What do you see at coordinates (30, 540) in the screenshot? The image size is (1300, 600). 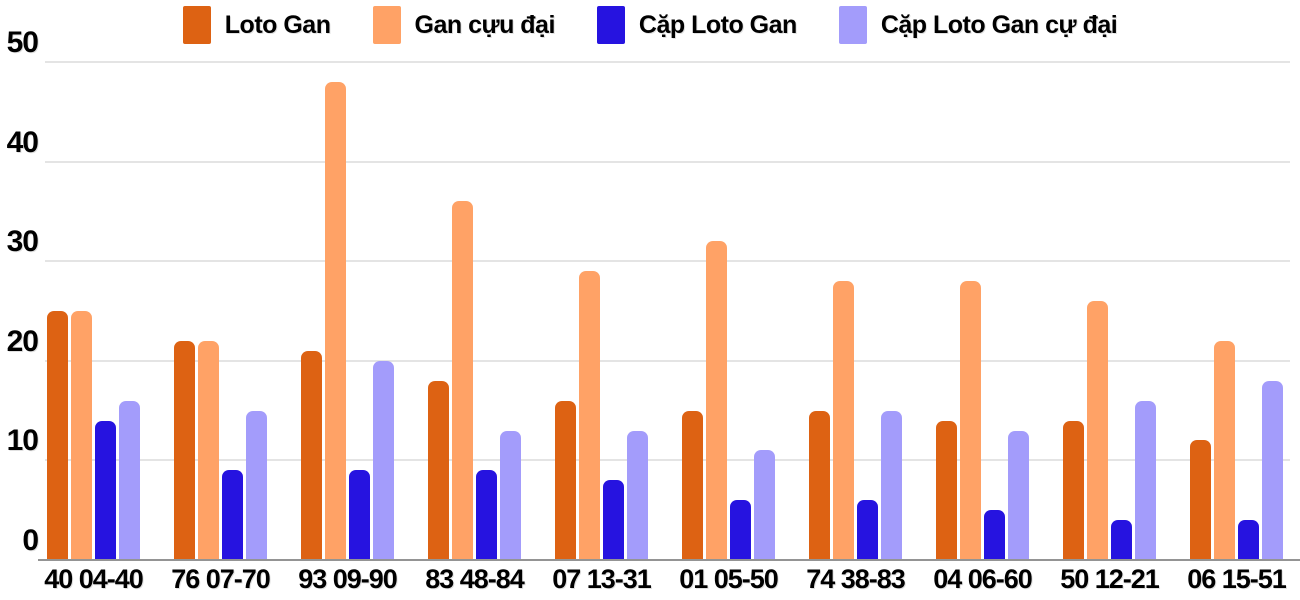 I see `y-tick-label: 0` at bounding box center [30, 540].